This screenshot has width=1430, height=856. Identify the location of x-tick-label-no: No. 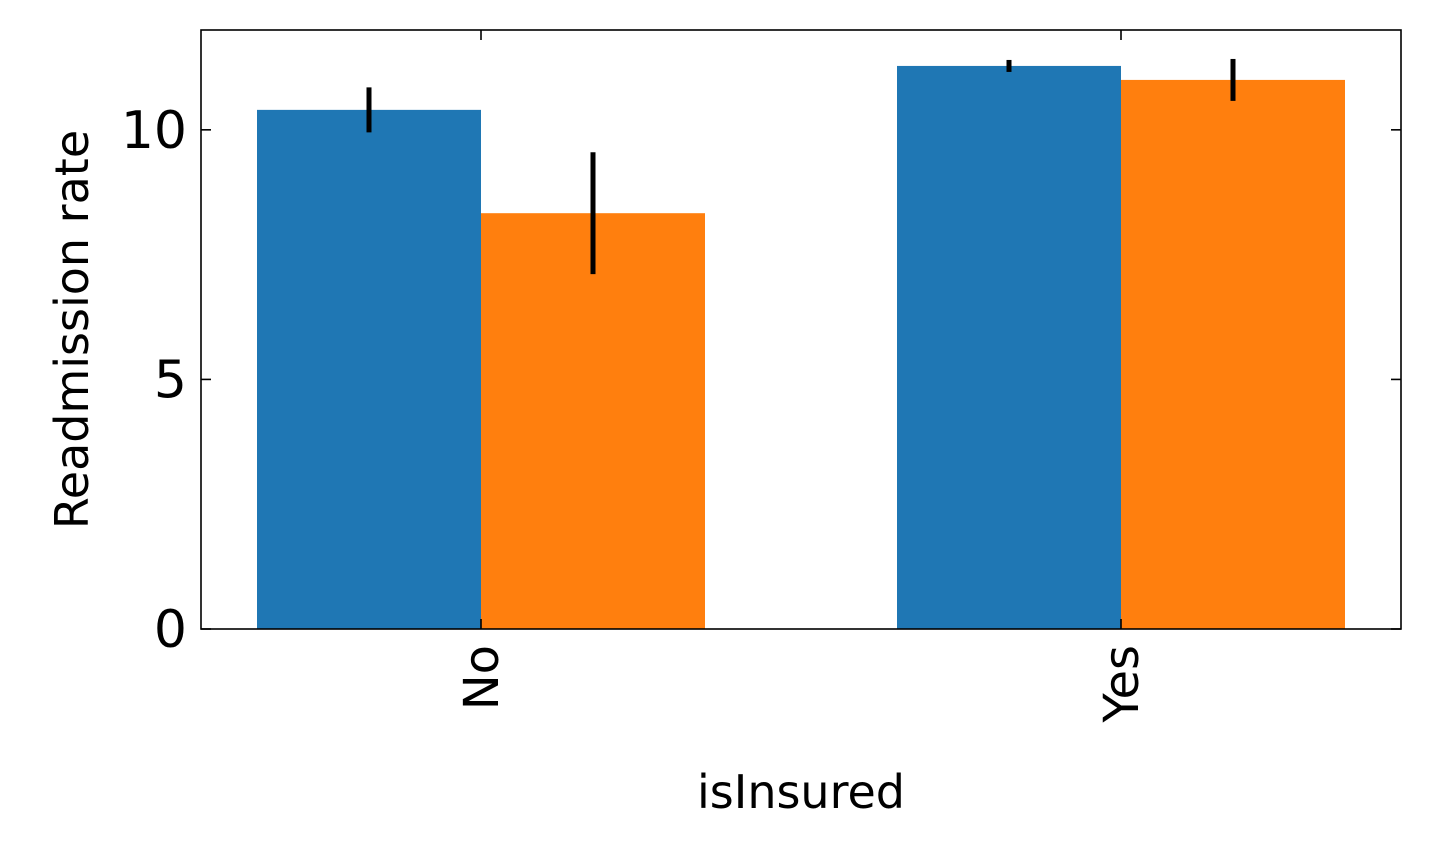
(482, 677).